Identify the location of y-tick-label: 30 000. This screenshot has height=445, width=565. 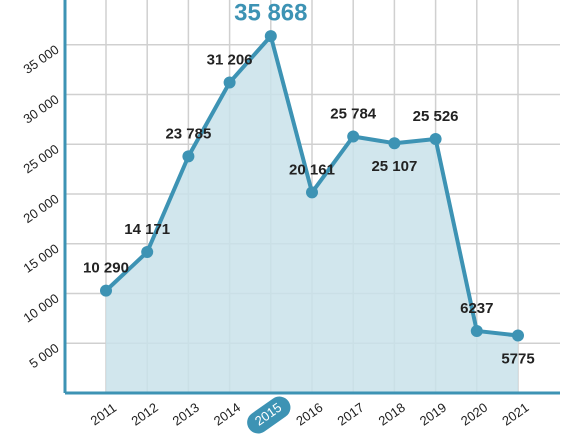
(41, 109).